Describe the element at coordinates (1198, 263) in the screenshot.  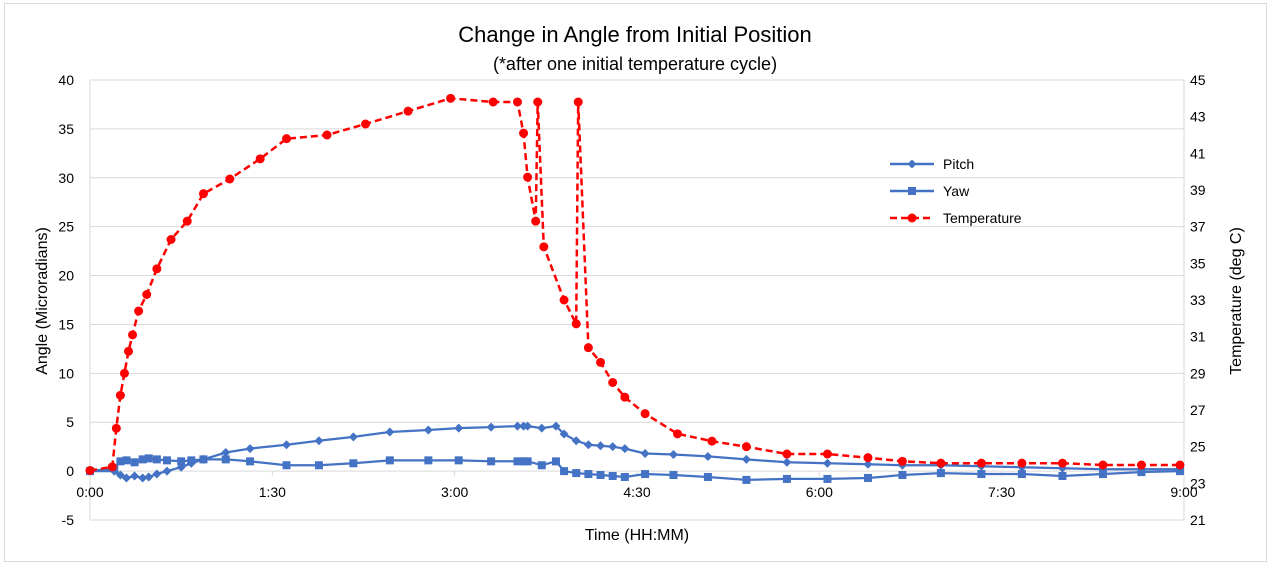
I see `y2-tick-label: 35` at that location.